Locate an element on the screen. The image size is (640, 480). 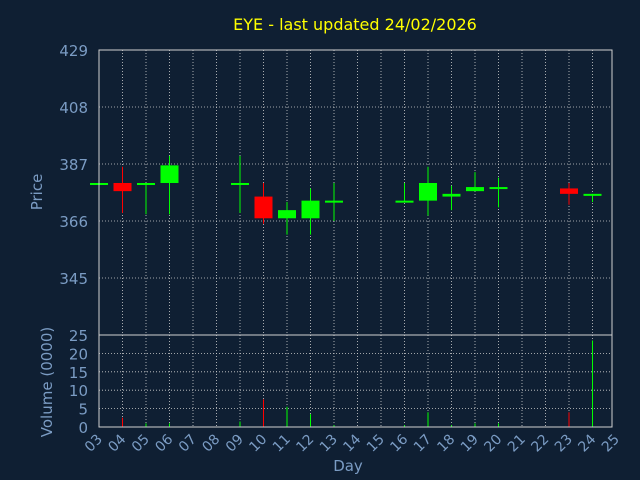
volume-y-tick: 15 is located at coordinates (78, 373).